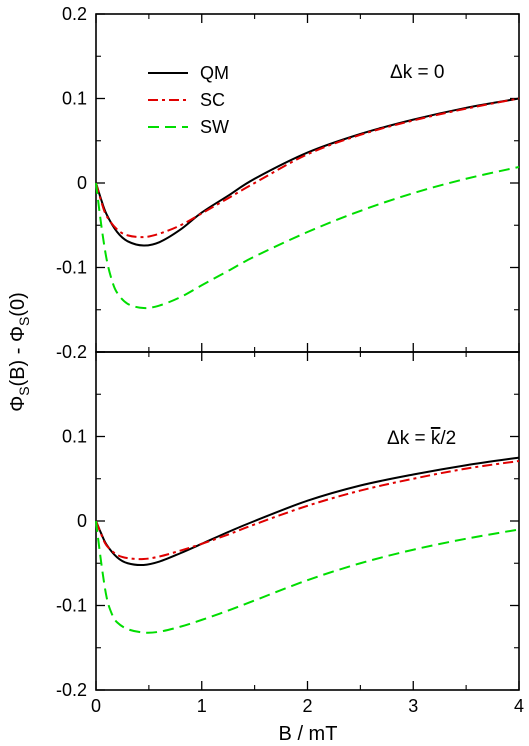 This screenshot has height=746, width=529. Describe the element at coordinates (188, 100) in the screenshot. I see `legend: QM SC SW` at that location.